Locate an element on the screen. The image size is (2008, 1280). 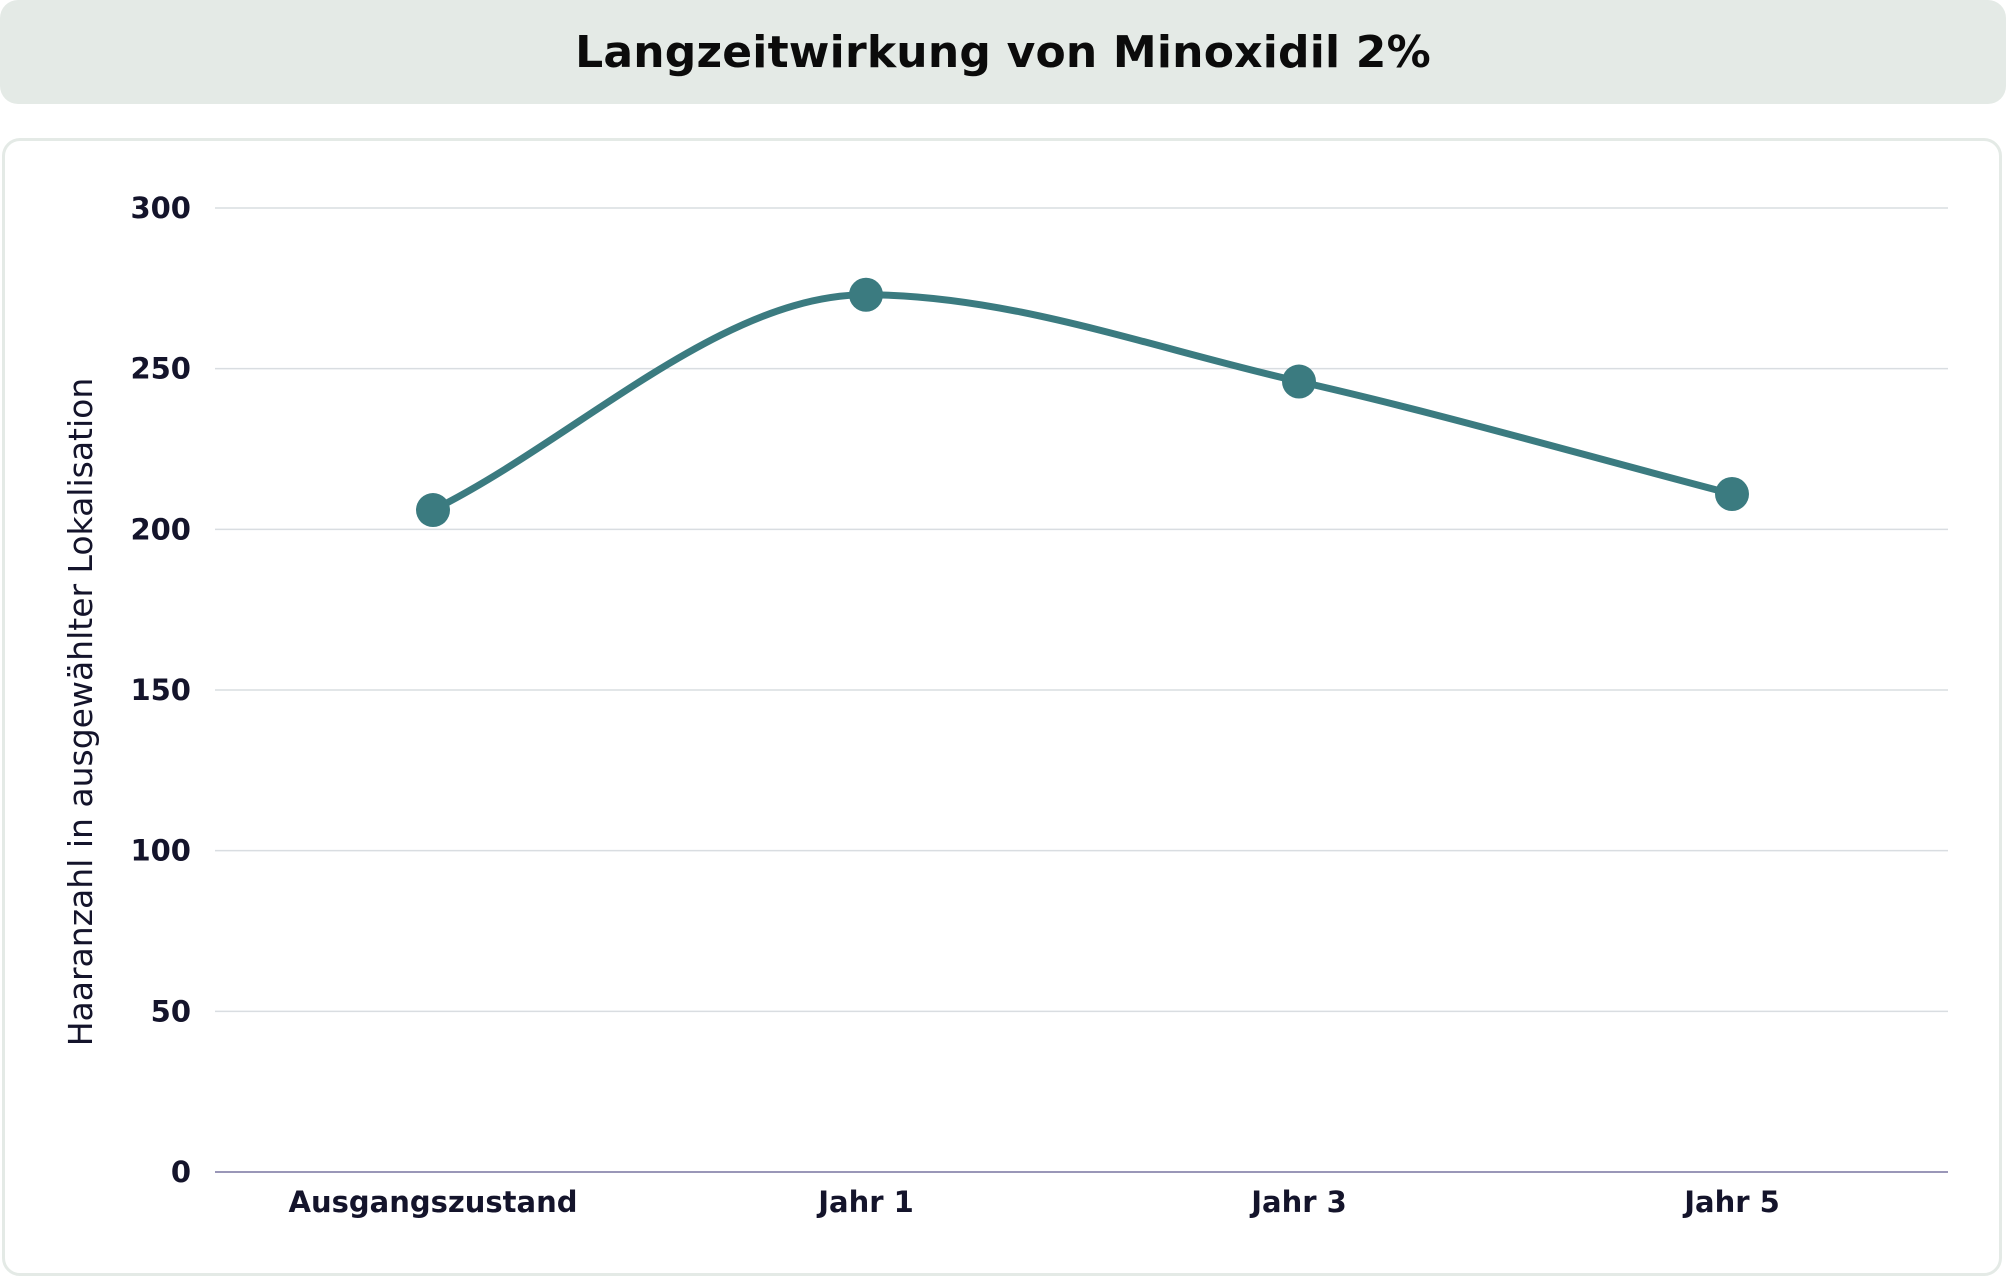
x-tick-label: Ausgangszustand is located at coordinates (433, 1202).